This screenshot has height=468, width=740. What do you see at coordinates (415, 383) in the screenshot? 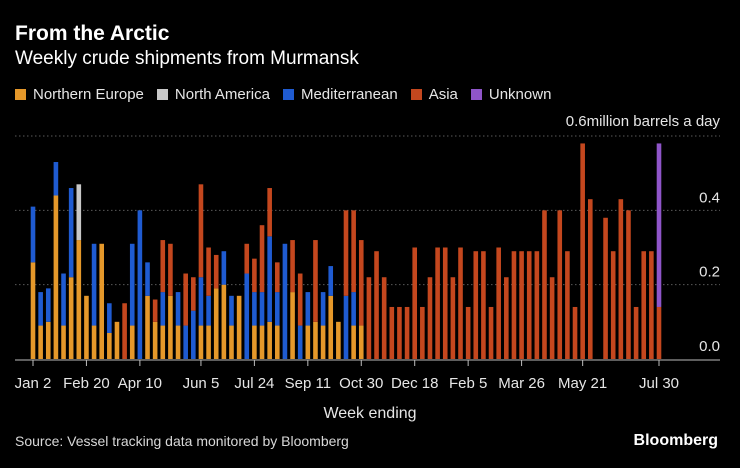
I see `x-tick-label: Dec 18` at bounding box center [415, 383].